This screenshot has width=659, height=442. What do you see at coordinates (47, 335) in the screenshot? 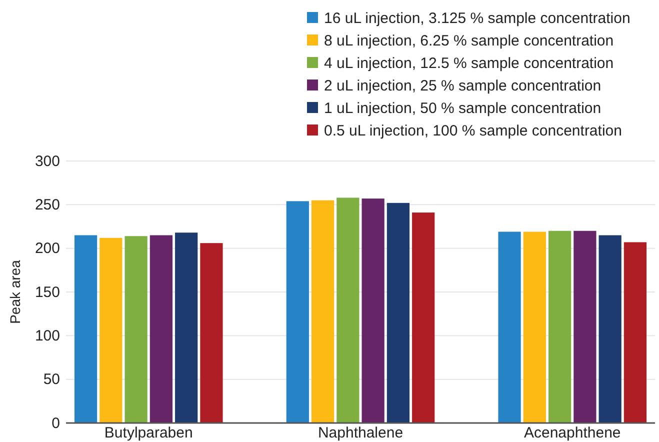
I see `y-tick-label: 100` at bounding box center [47, 335].